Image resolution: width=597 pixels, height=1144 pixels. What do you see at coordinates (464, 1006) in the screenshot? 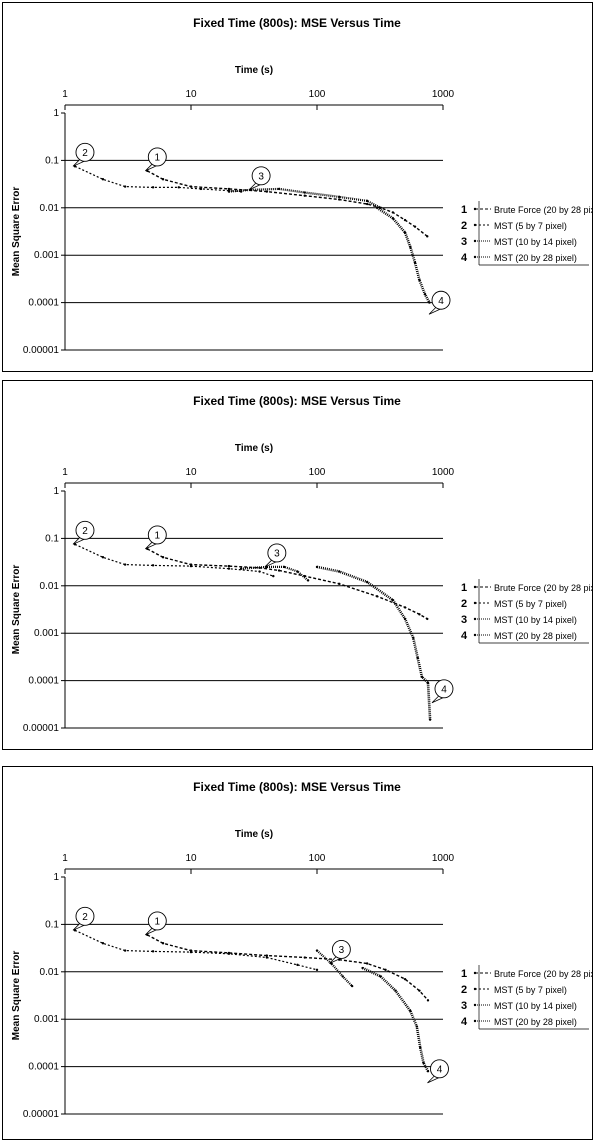
I see `legend-number: 3` at bounding box center [464, 1006].